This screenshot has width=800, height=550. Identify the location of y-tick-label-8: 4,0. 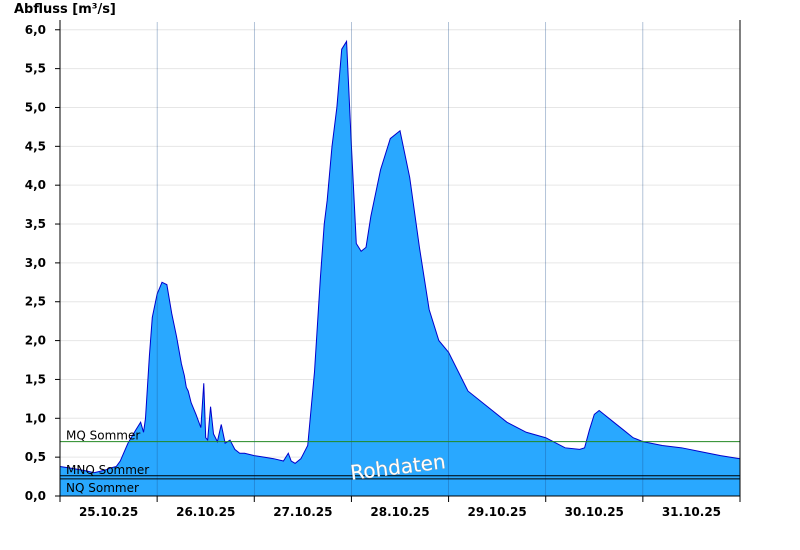
(35, 185).